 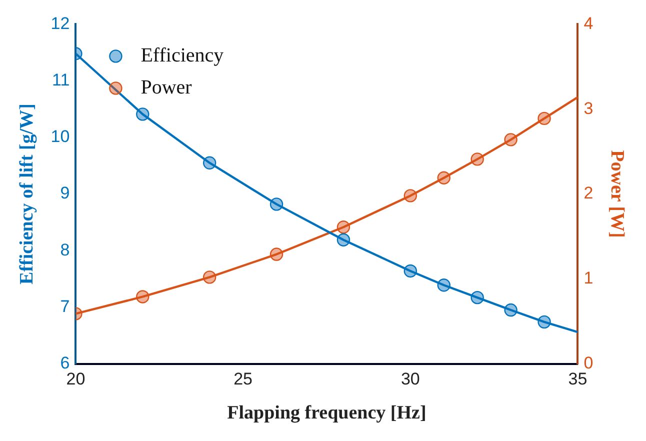 I want to click on x-tick-label: 25, so click(x=243, y=379).